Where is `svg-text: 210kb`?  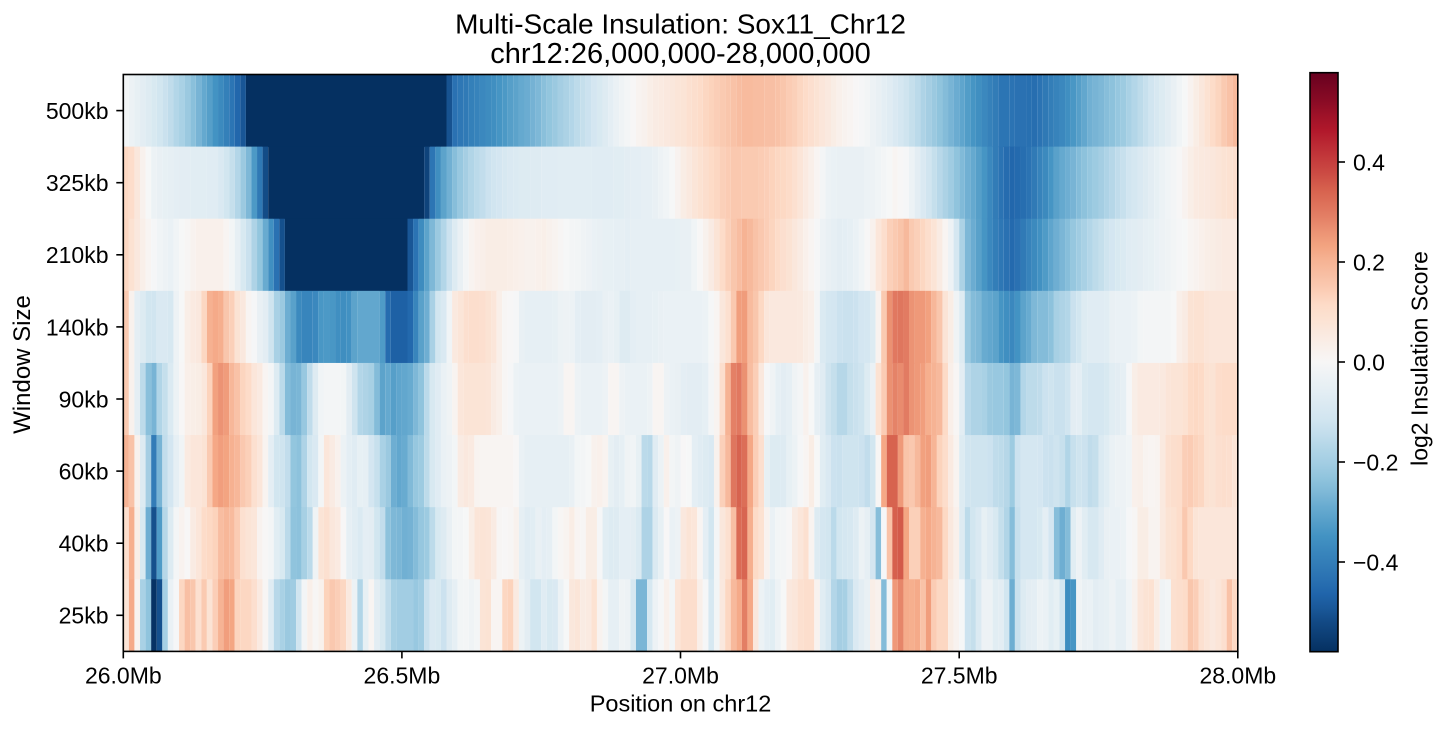 svg-text: 210kb is located at coordinates (77, 255).